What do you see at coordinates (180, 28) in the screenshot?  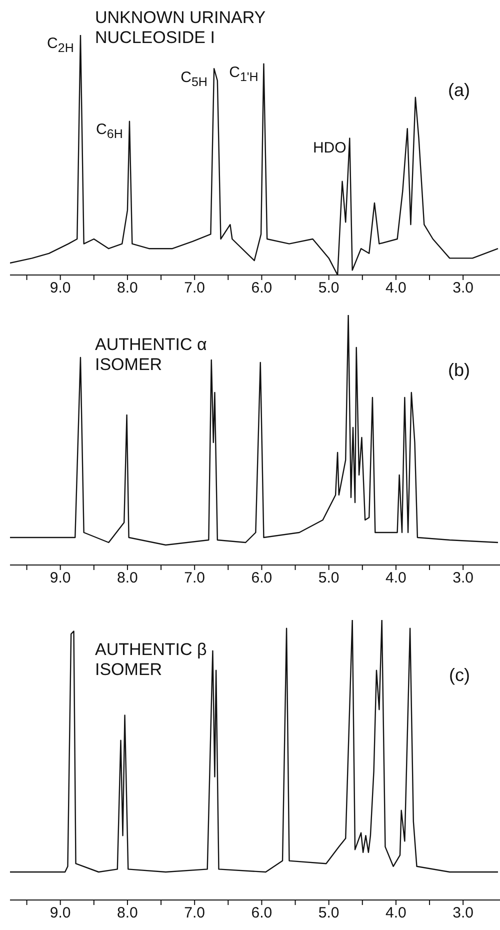 I see `chart-title: UNKNOWN URINARY NUCLEOSIDE I` at bounding box center [180, 28].